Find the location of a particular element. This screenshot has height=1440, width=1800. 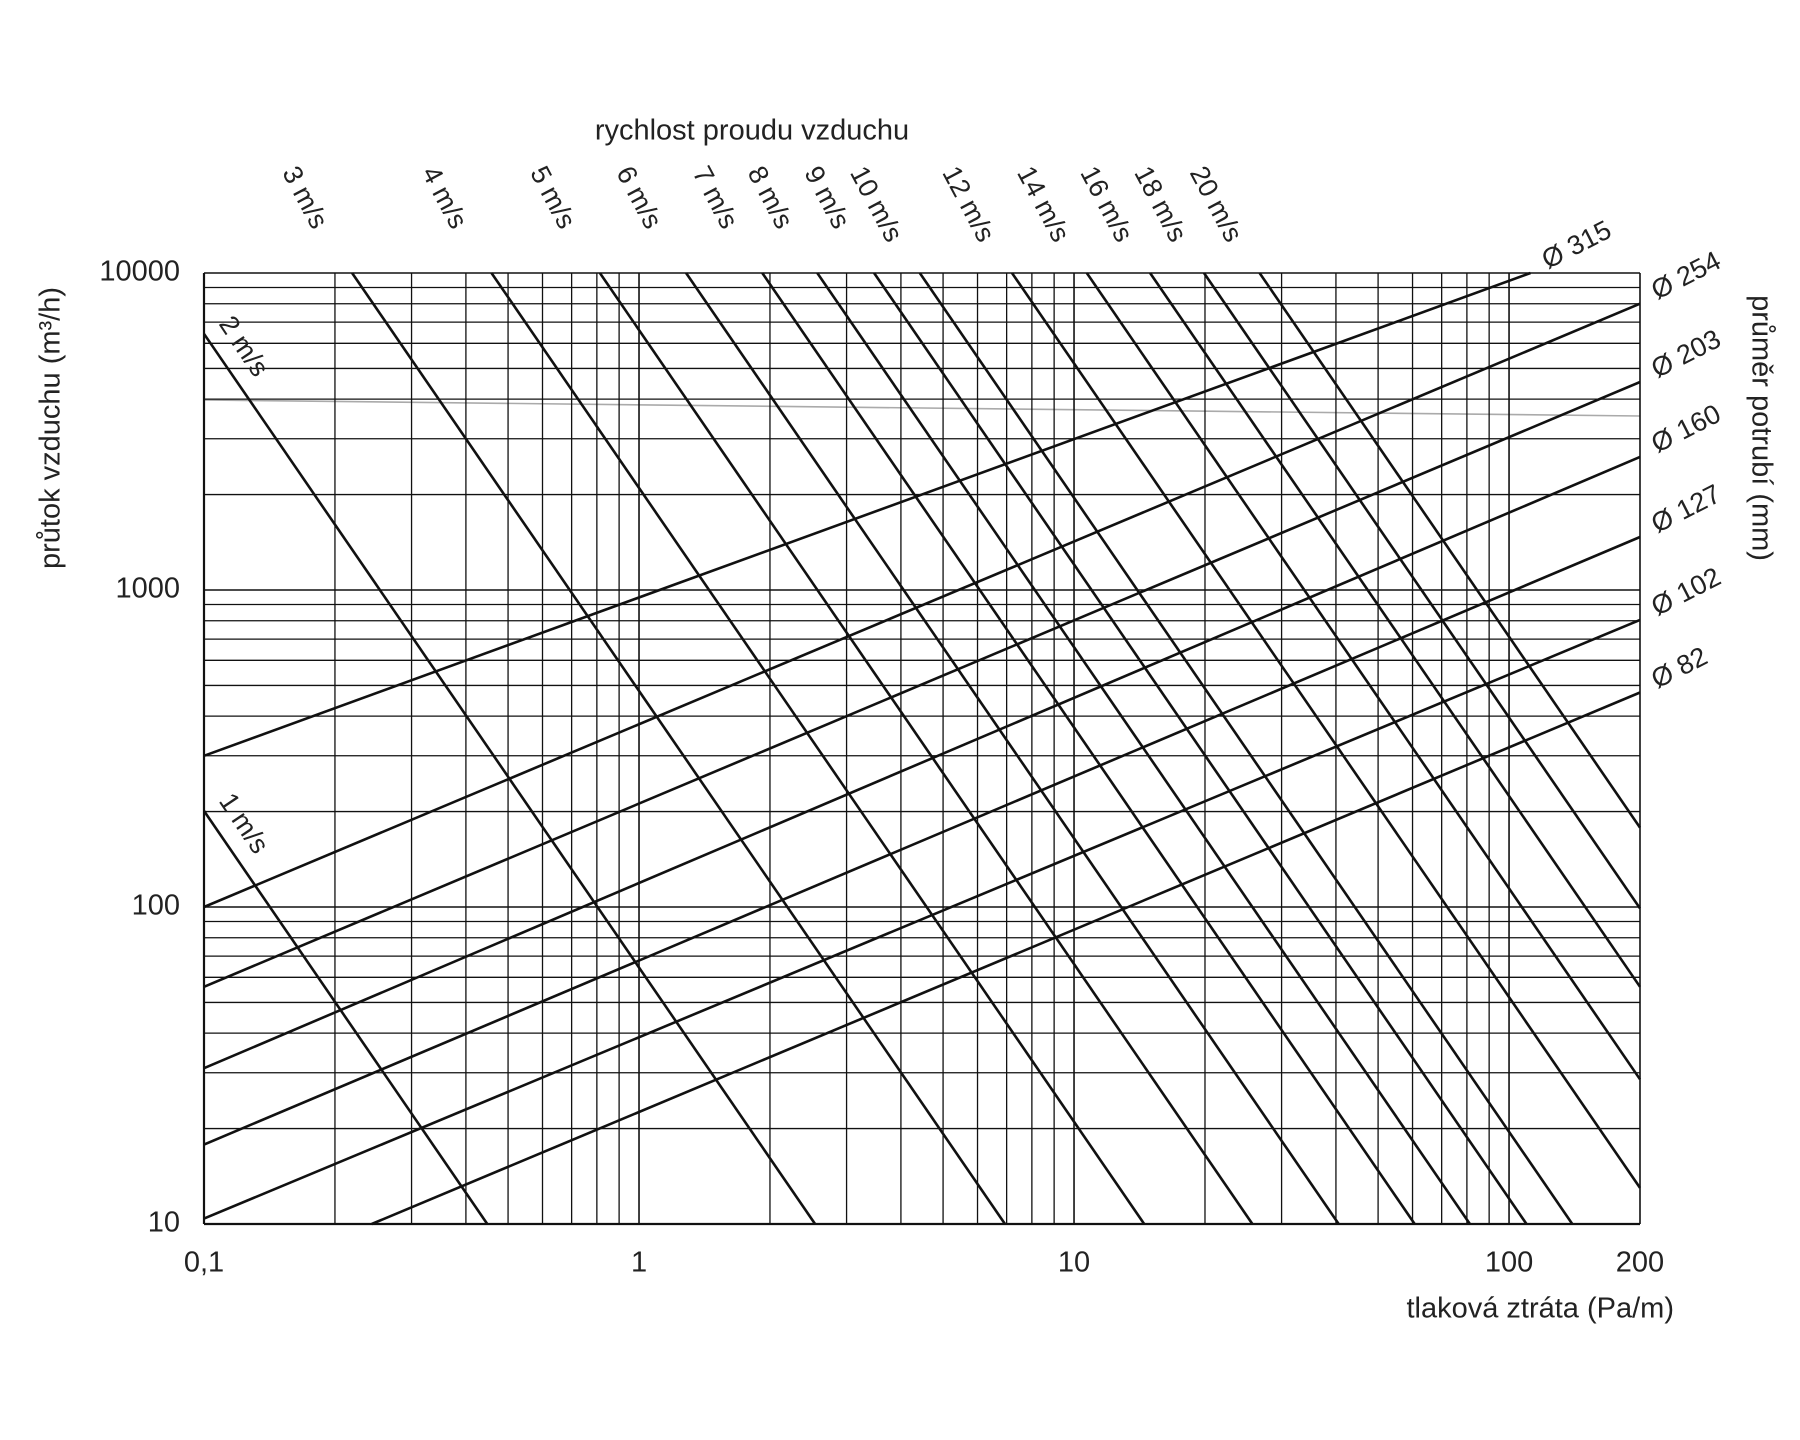

series-label: 10 m/s is located at coordinates (876, 204).